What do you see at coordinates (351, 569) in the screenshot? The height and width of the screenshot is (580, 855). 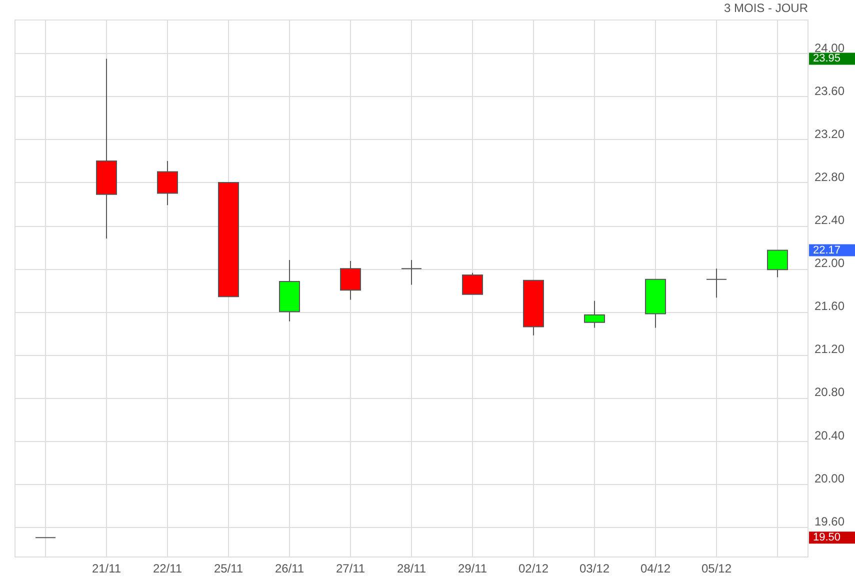 I see `x-tick-label: 27/11` at bounding box center [351, 569].